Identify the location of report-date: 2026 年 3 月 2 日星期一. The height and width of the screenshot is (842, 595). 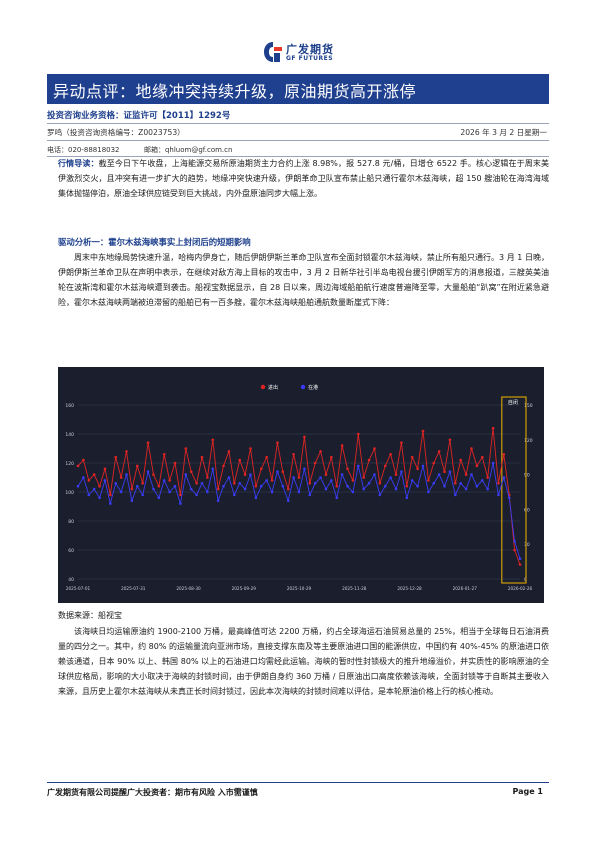
(503, 132).